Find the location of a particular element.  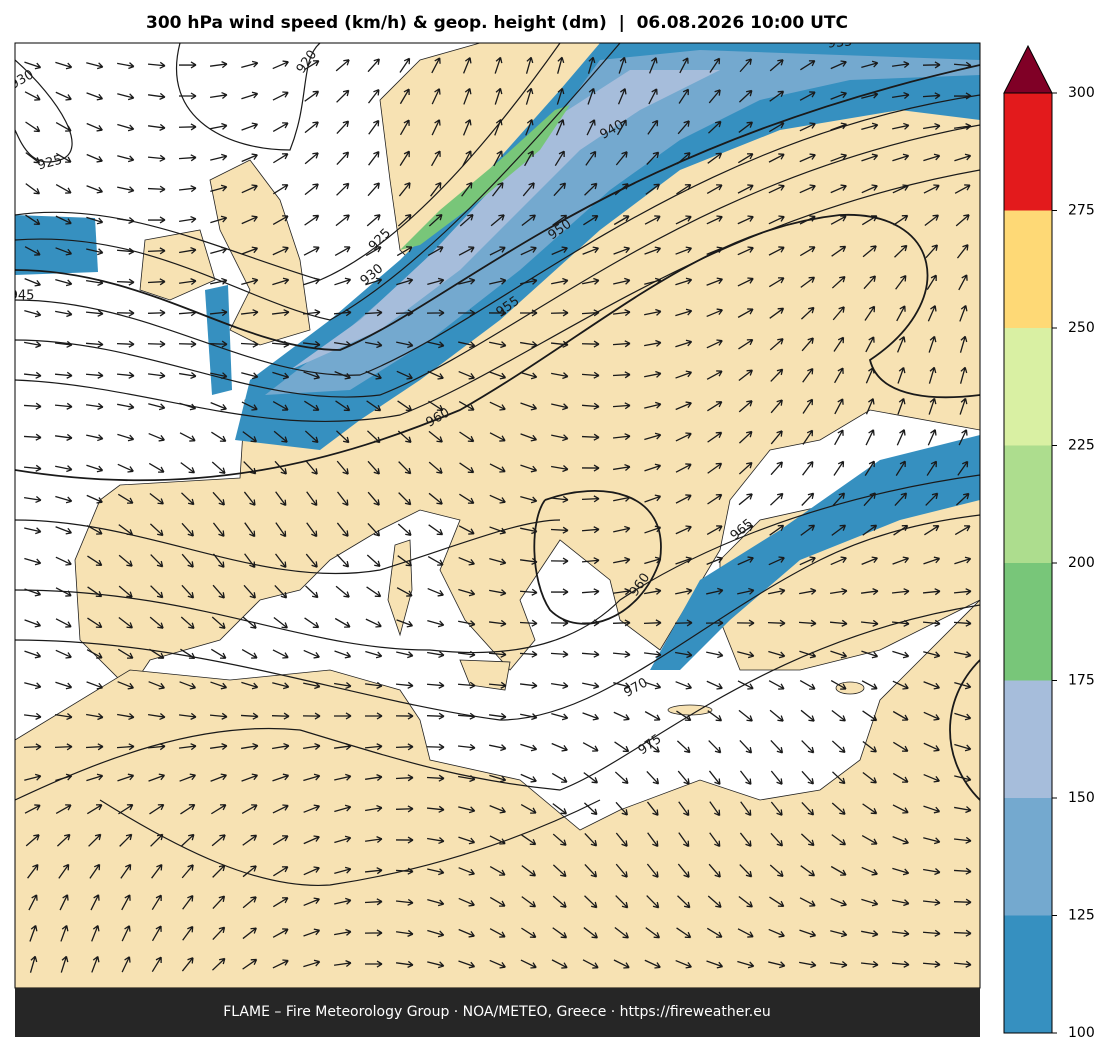

colorbar-tick-label: 175 is located at coordinates (1081, 681).